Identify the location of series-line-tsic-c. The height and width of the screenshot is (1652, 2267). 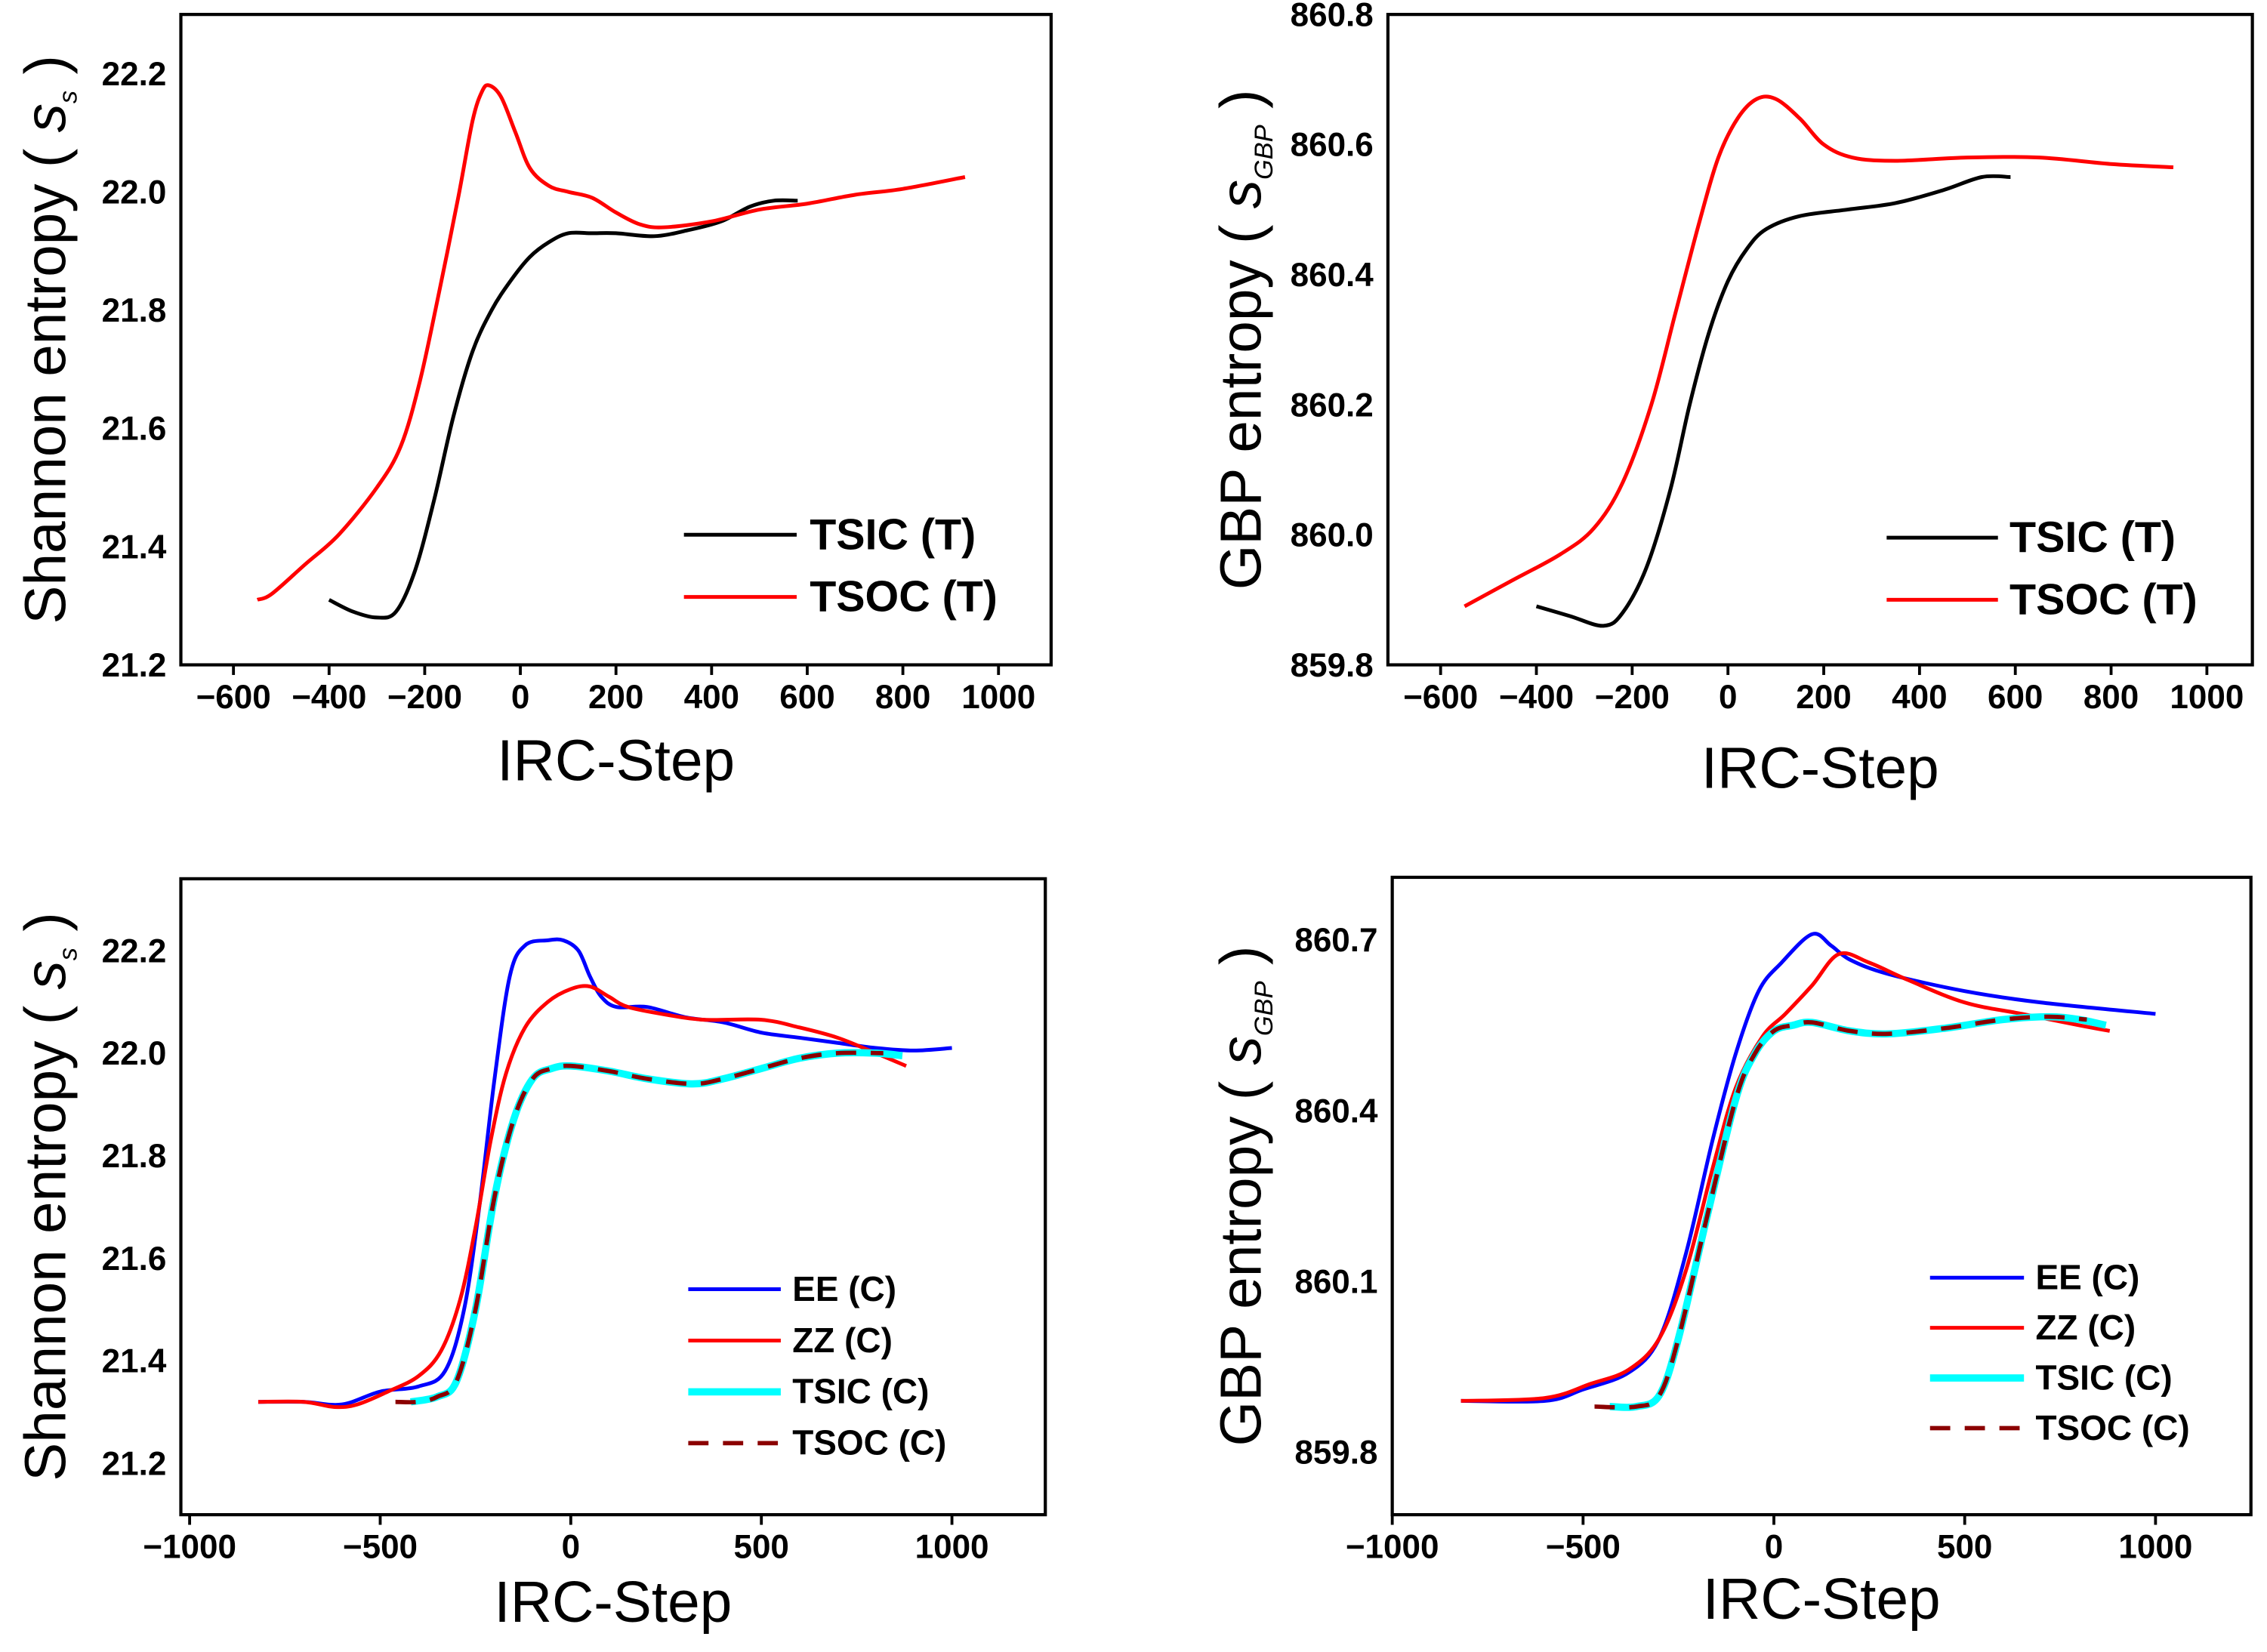
(1858, 1211).